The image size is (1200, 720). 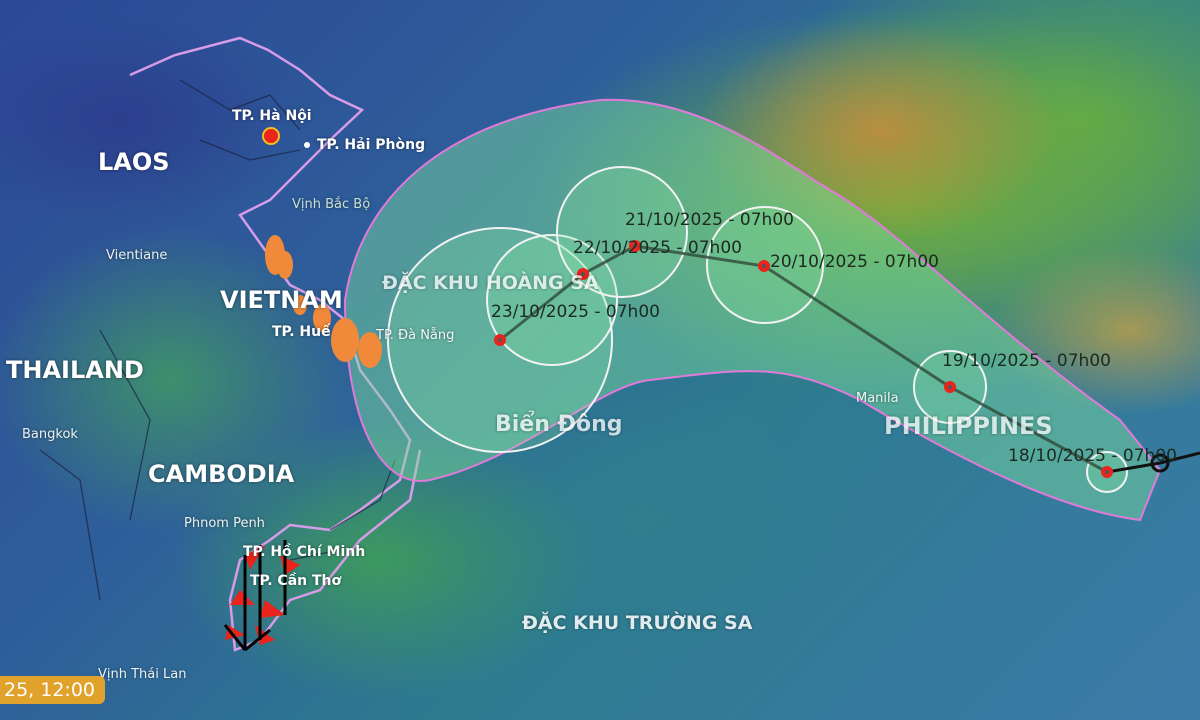 I want to click on city-label-hanoi: TP. Hà Nội, so click(x=272, y=116).